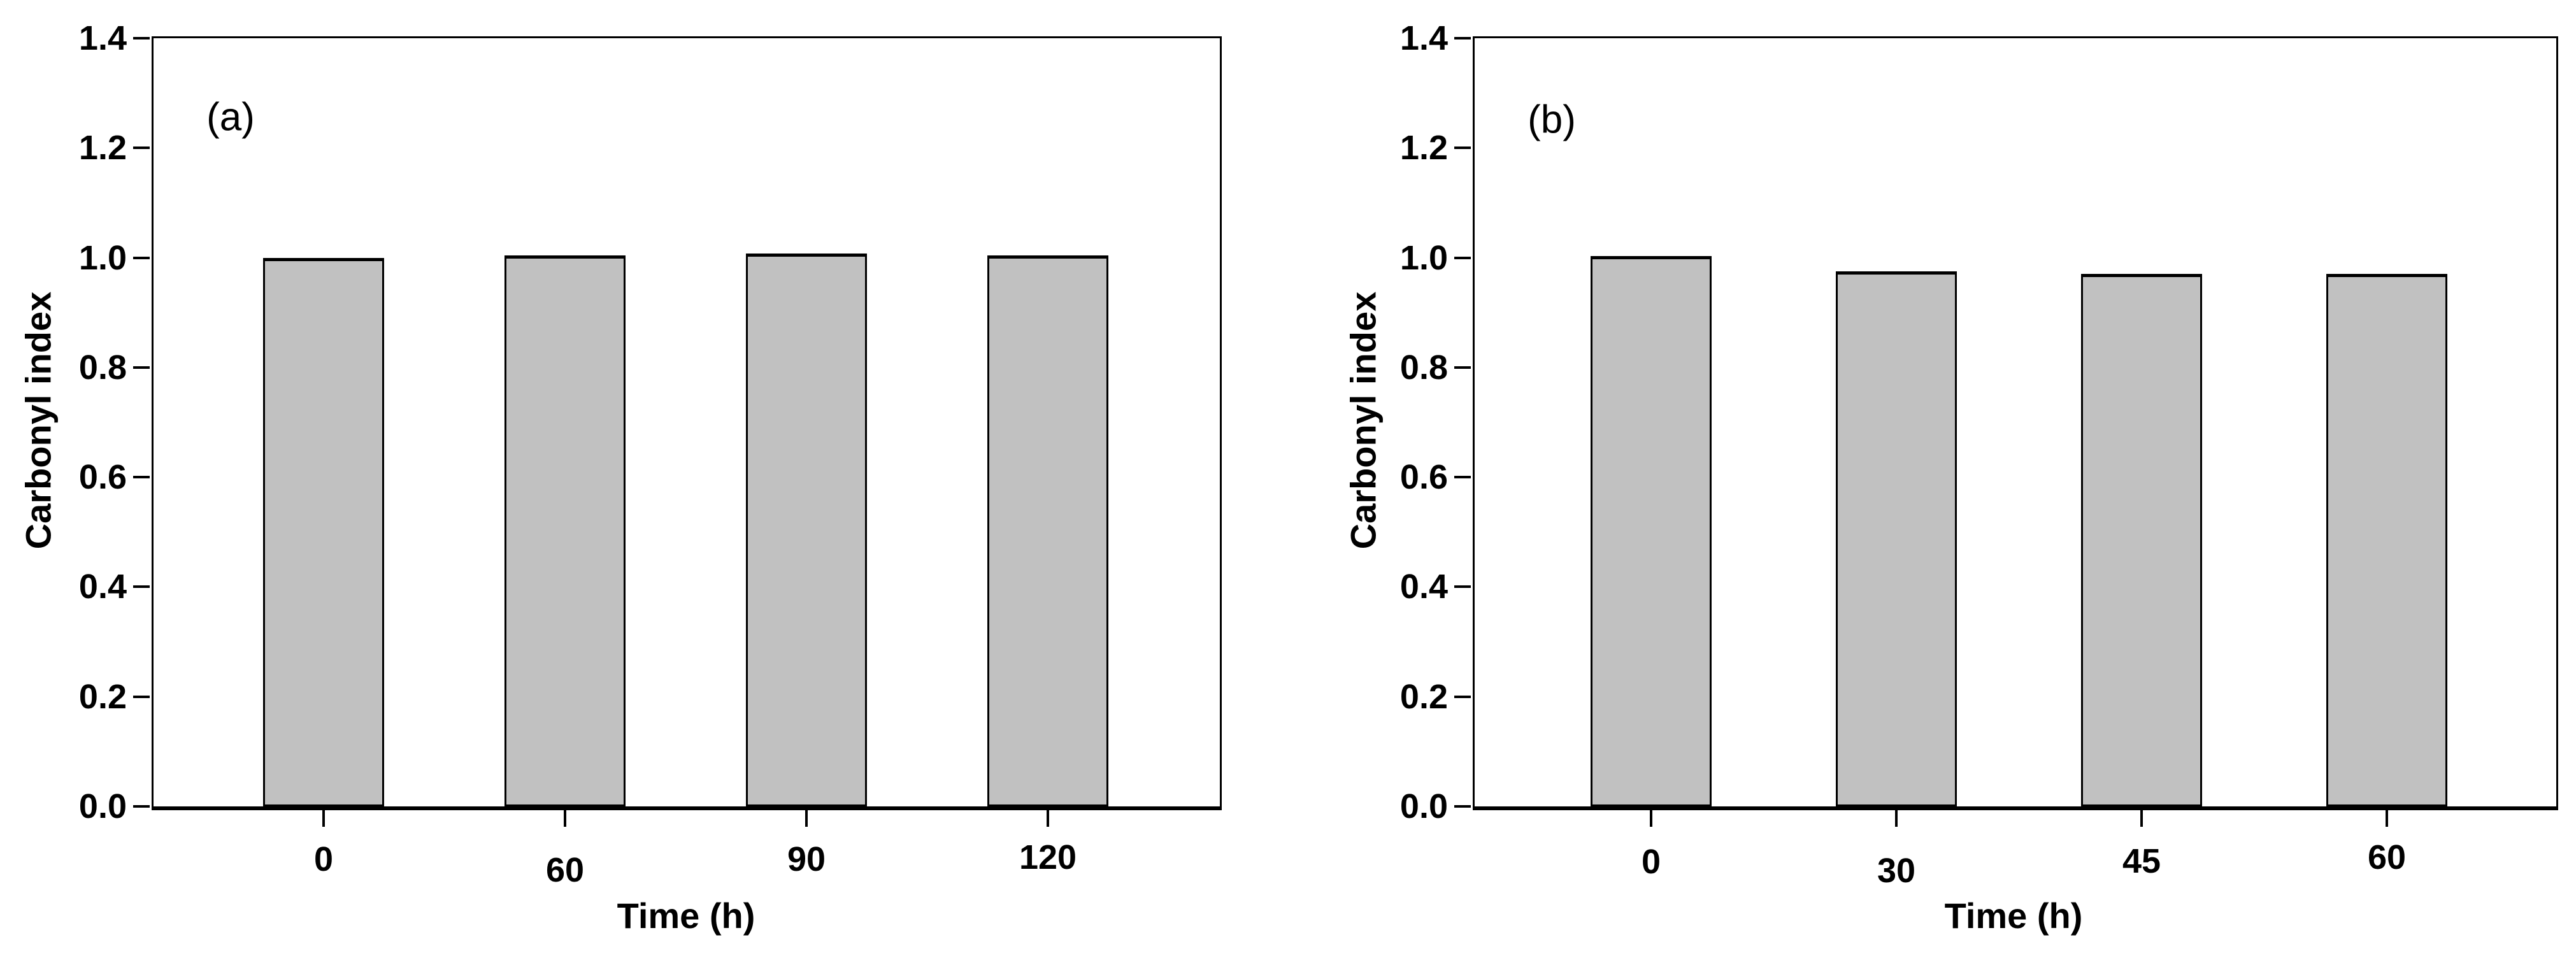  Describe the element at coordinates (1552, 120) in the screenshot. I see `panel-label-b: (b)` at that location.